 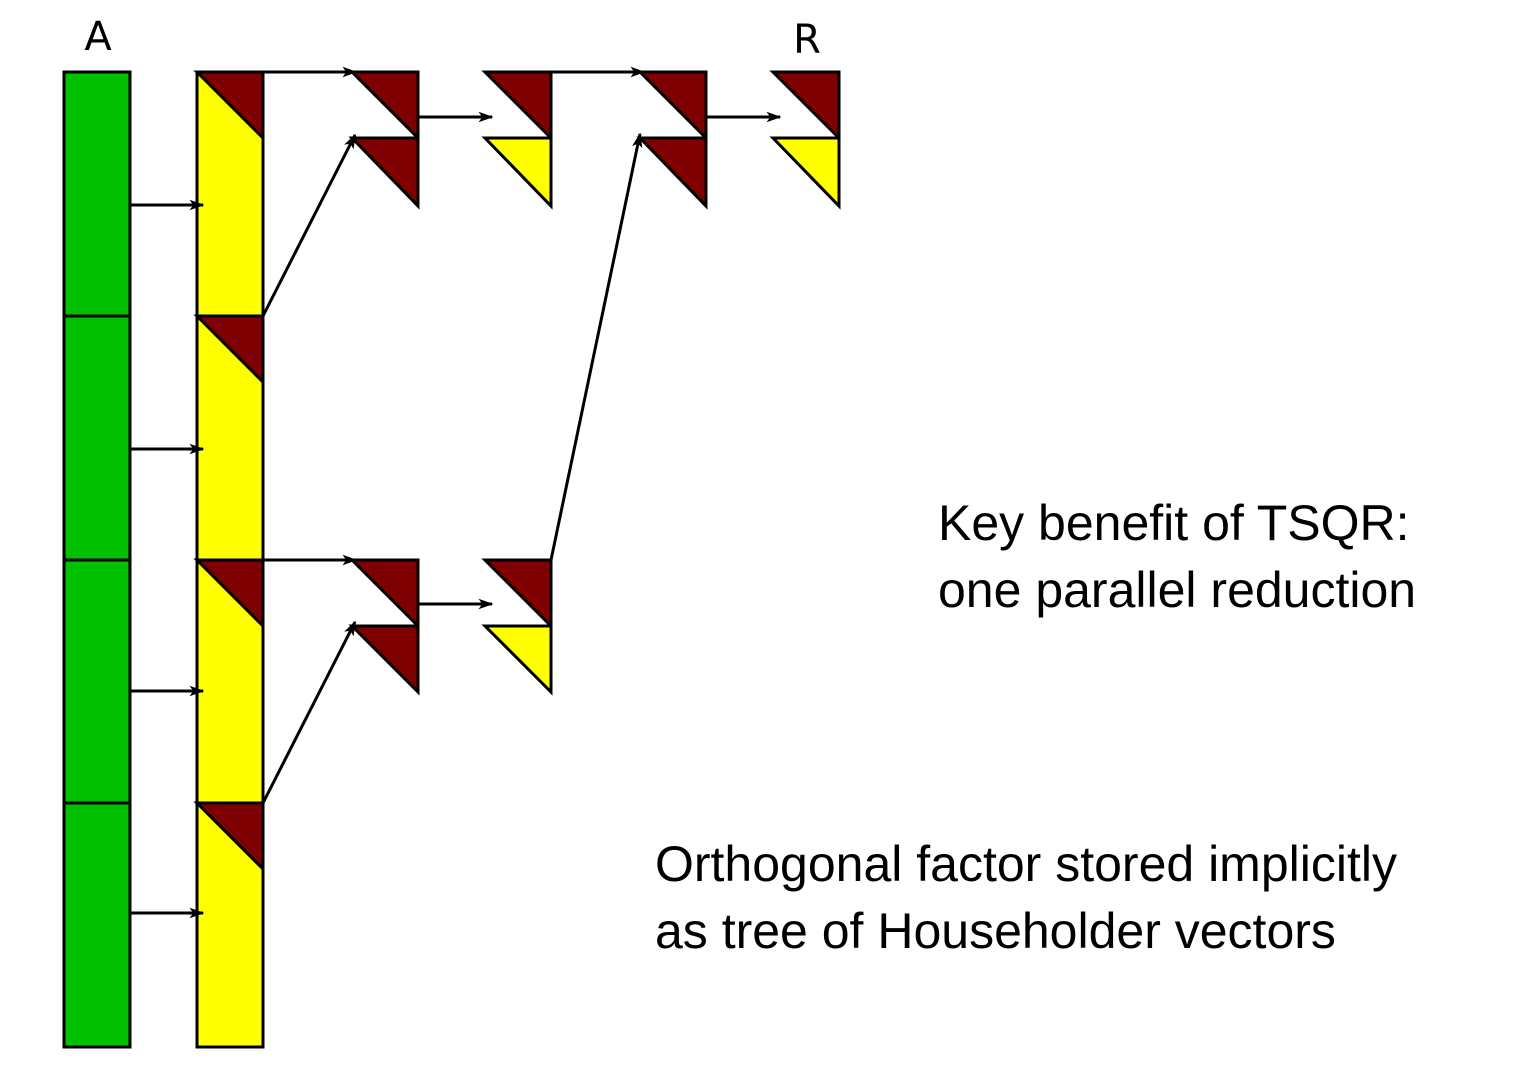 What do you see at coordinates (98, 37) in the screenshot?
I see `matrix-a-label: A` at bounding box center [98, 37].